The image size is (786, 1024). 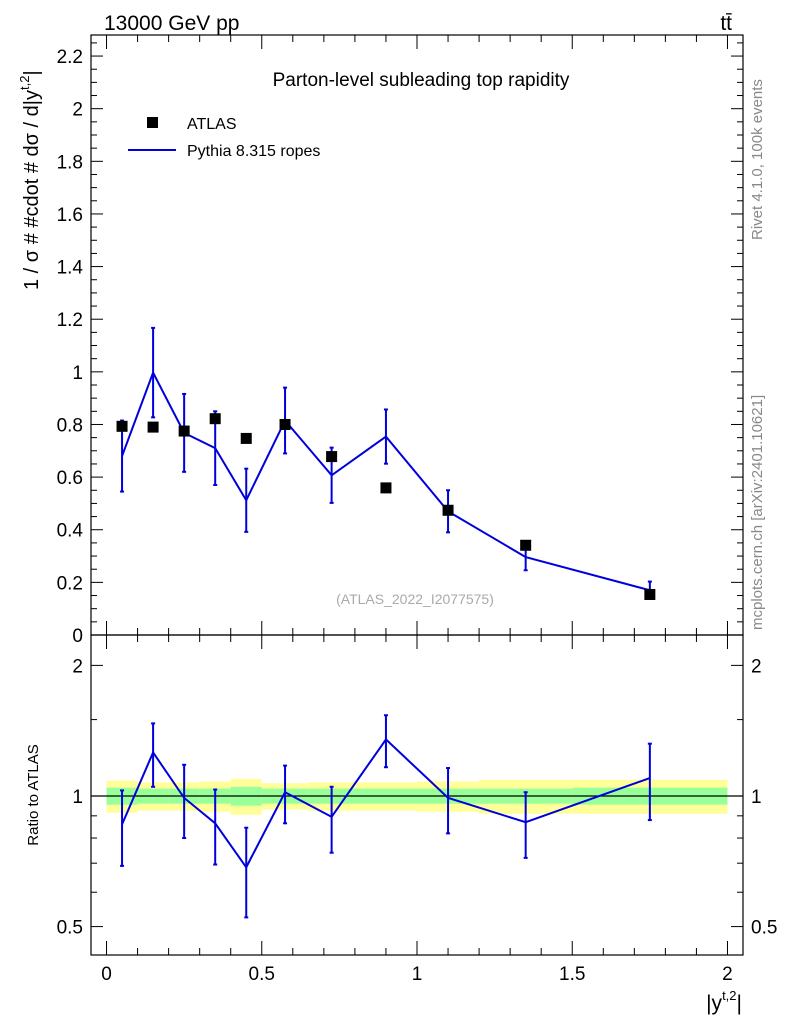 I want to click on x-axis-label-sup: t,2, so click(x=729, y=995).